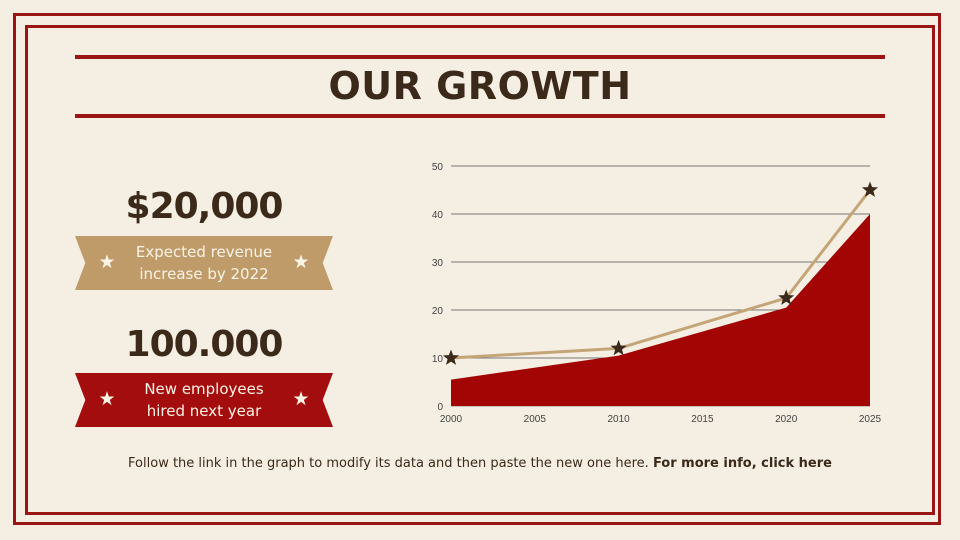 Image resolution: width=960 pixels, height=540 pixels. What do you see at coordinates (480, 57) in the screenshot?
I see `title-rule-top` at bounding box center [480, 57].